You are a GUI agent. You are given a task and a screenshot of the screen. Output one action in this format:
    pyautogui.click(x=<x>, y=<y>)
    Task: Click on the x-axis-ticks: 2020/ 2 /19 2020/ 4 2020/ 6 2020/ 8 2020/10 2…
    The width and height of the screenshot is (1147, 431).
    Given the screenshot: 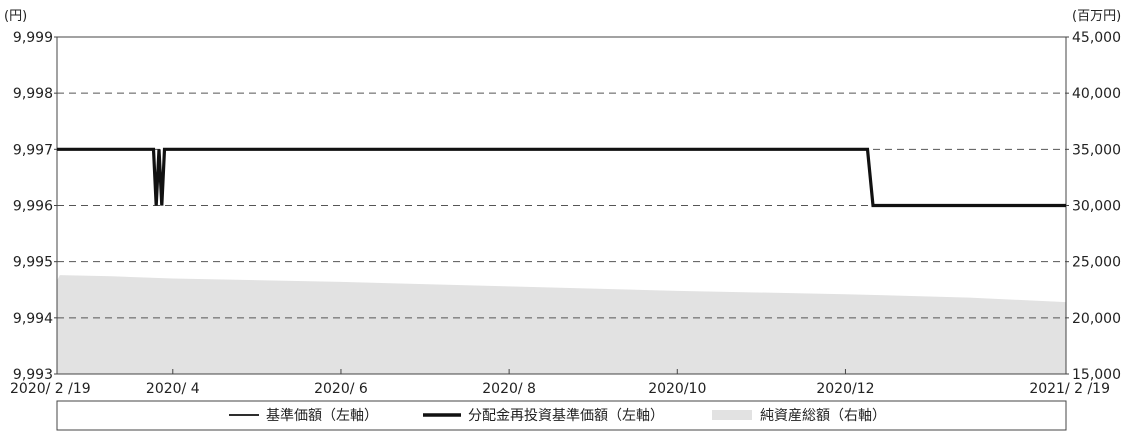 What is the action you would take?
    pyautogui.click(x=560, y=383)
    